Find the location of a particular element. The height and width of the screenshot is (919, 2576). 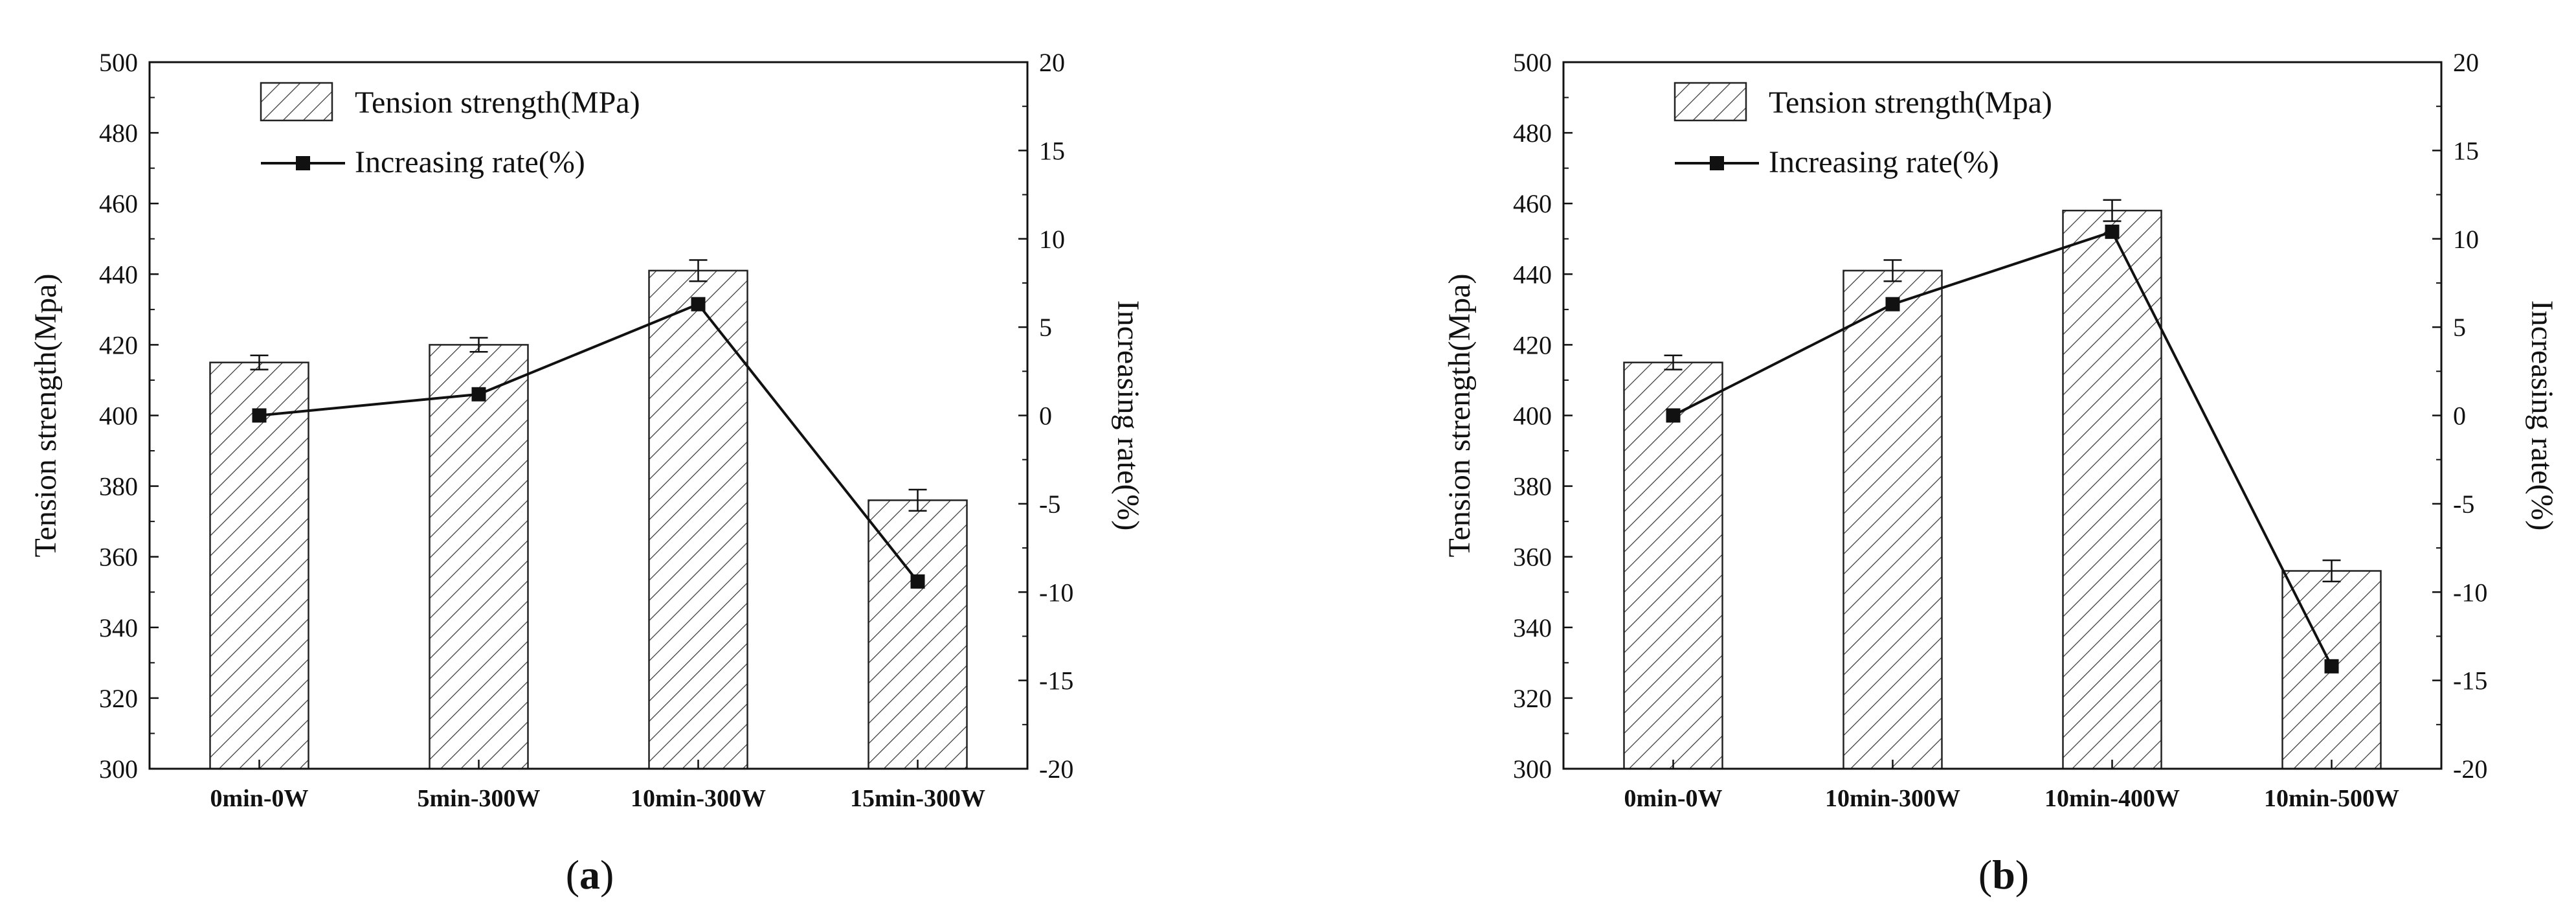

x-tick-label: 5min-300W is located at coordinates (479, 798).